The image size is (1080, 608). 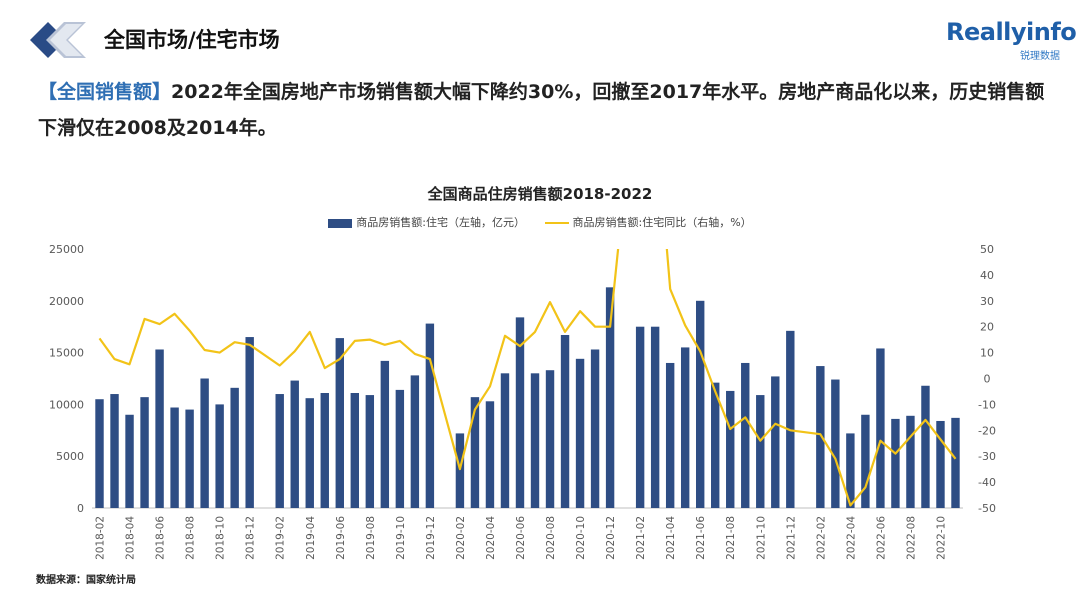 I want to click on chart-title: 全国商品住房销售额2018-2022, so click(x=540, y=194).